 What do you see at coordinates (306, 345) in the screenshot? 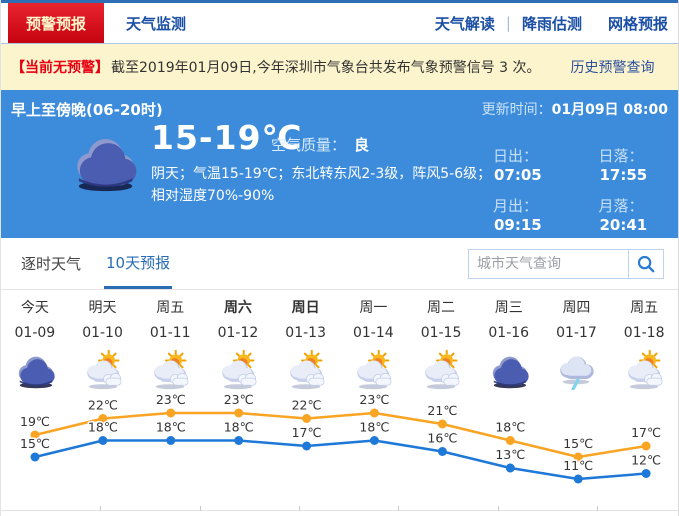
I see `forecast-day: 周日 01-13` at bounding box center [306, 345].